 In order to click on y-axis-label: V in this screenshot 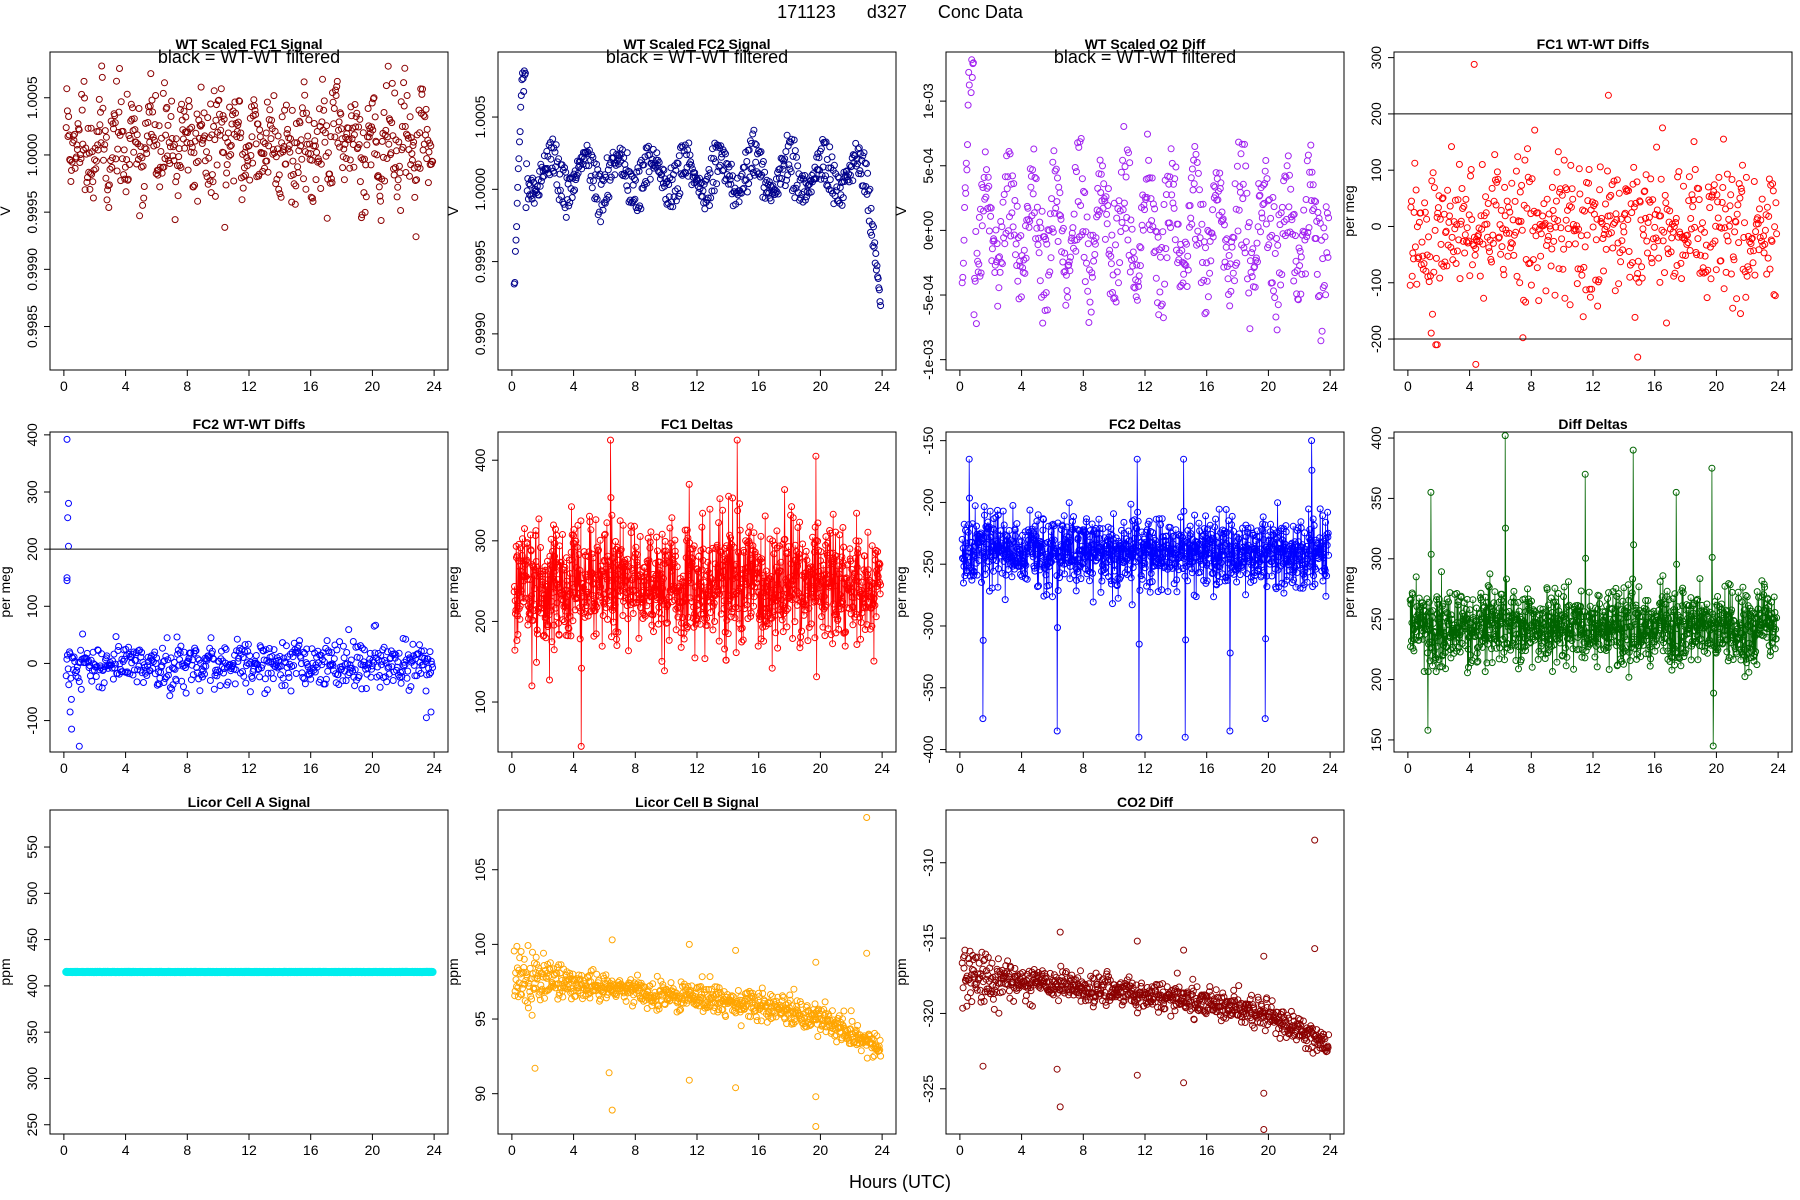, I will do `click(6, 211)`.